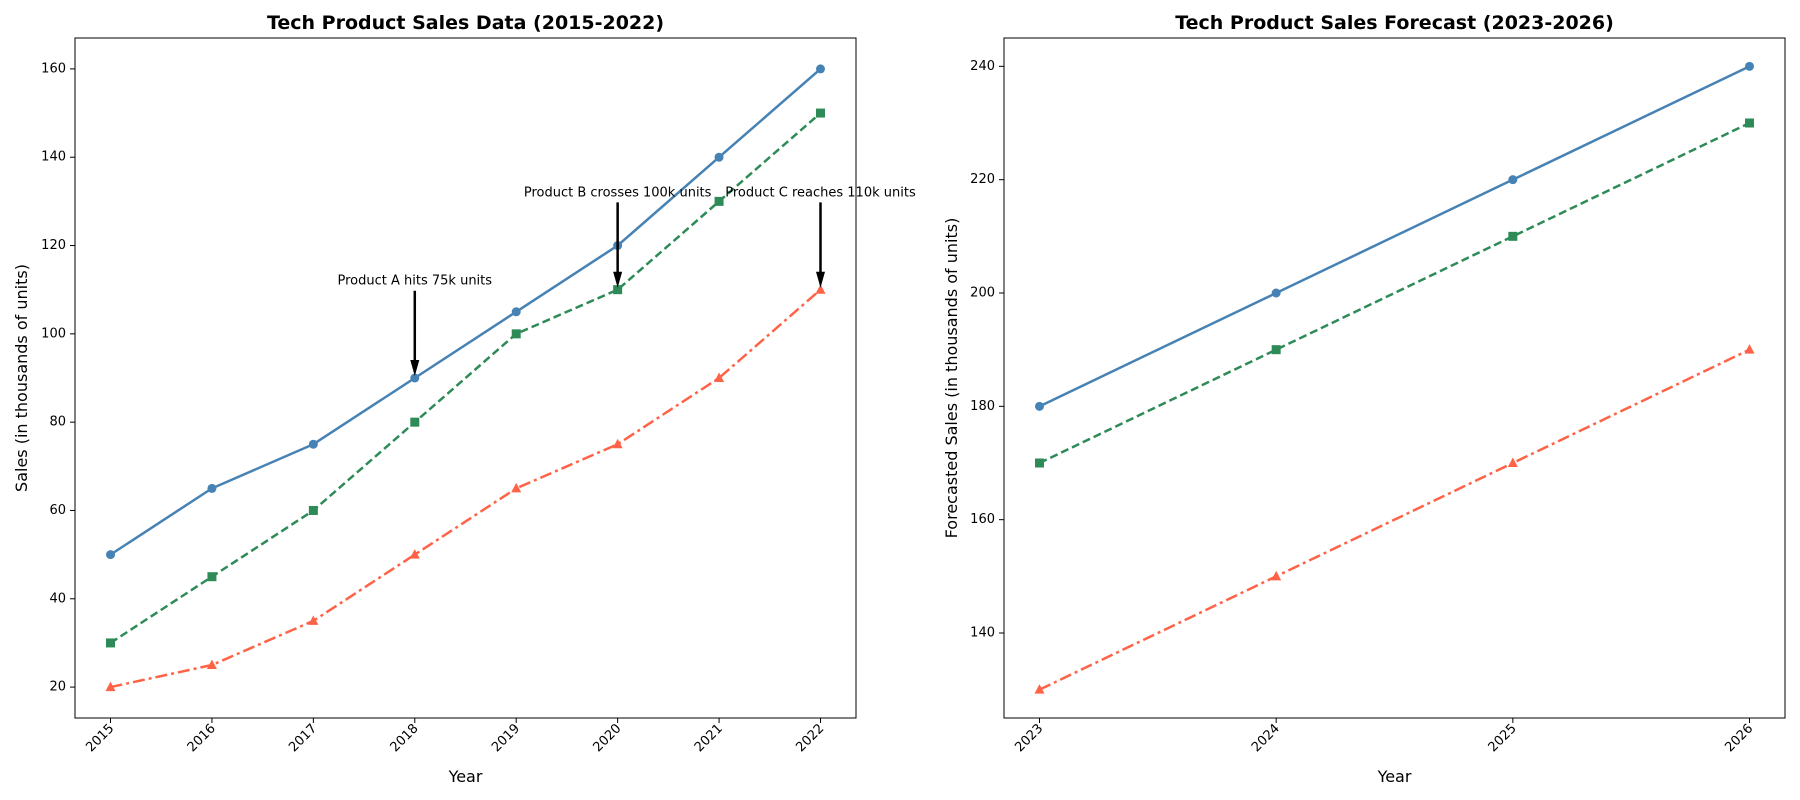  I want to click on y-tick-label: 60, so click(57, 510).